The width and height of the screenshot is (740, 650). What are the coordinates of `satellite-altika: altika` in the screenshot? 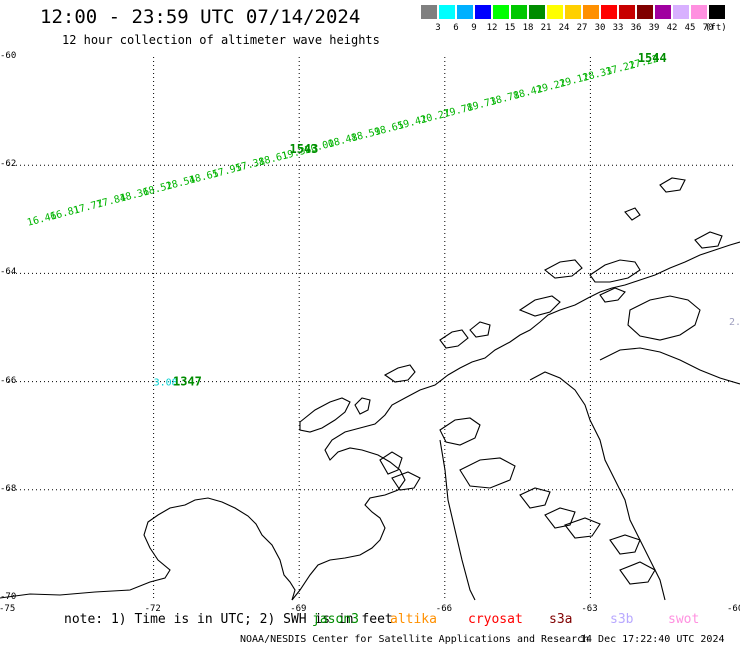 It's located at (413, 619).